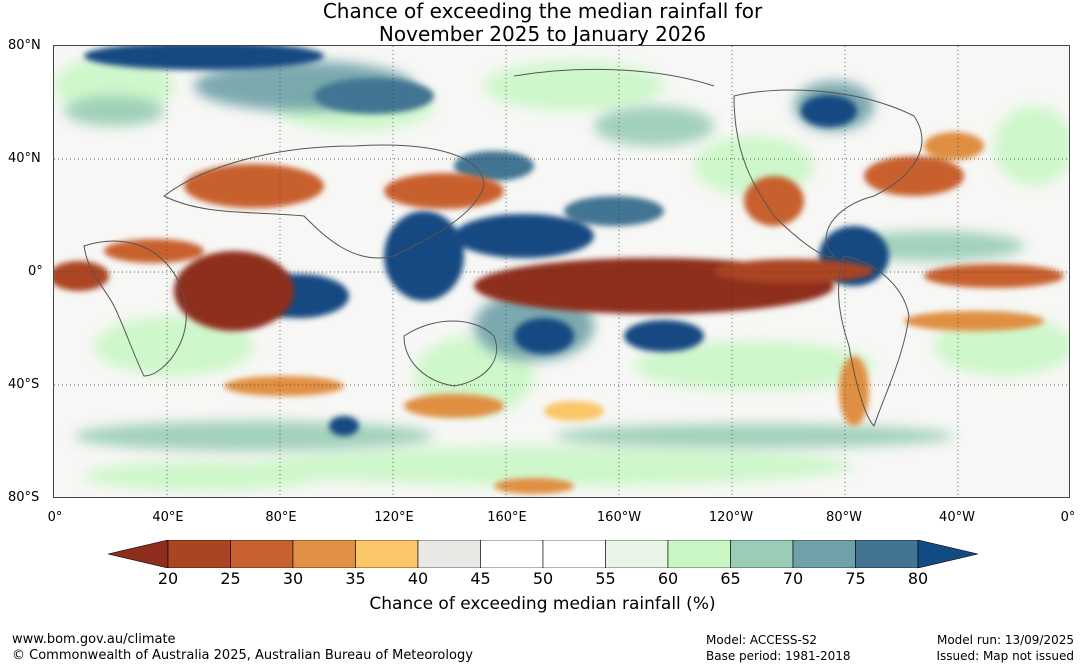 The image size is (1085, 667). I want to click on lat-label-40s: 40°S, so click(24, 384).